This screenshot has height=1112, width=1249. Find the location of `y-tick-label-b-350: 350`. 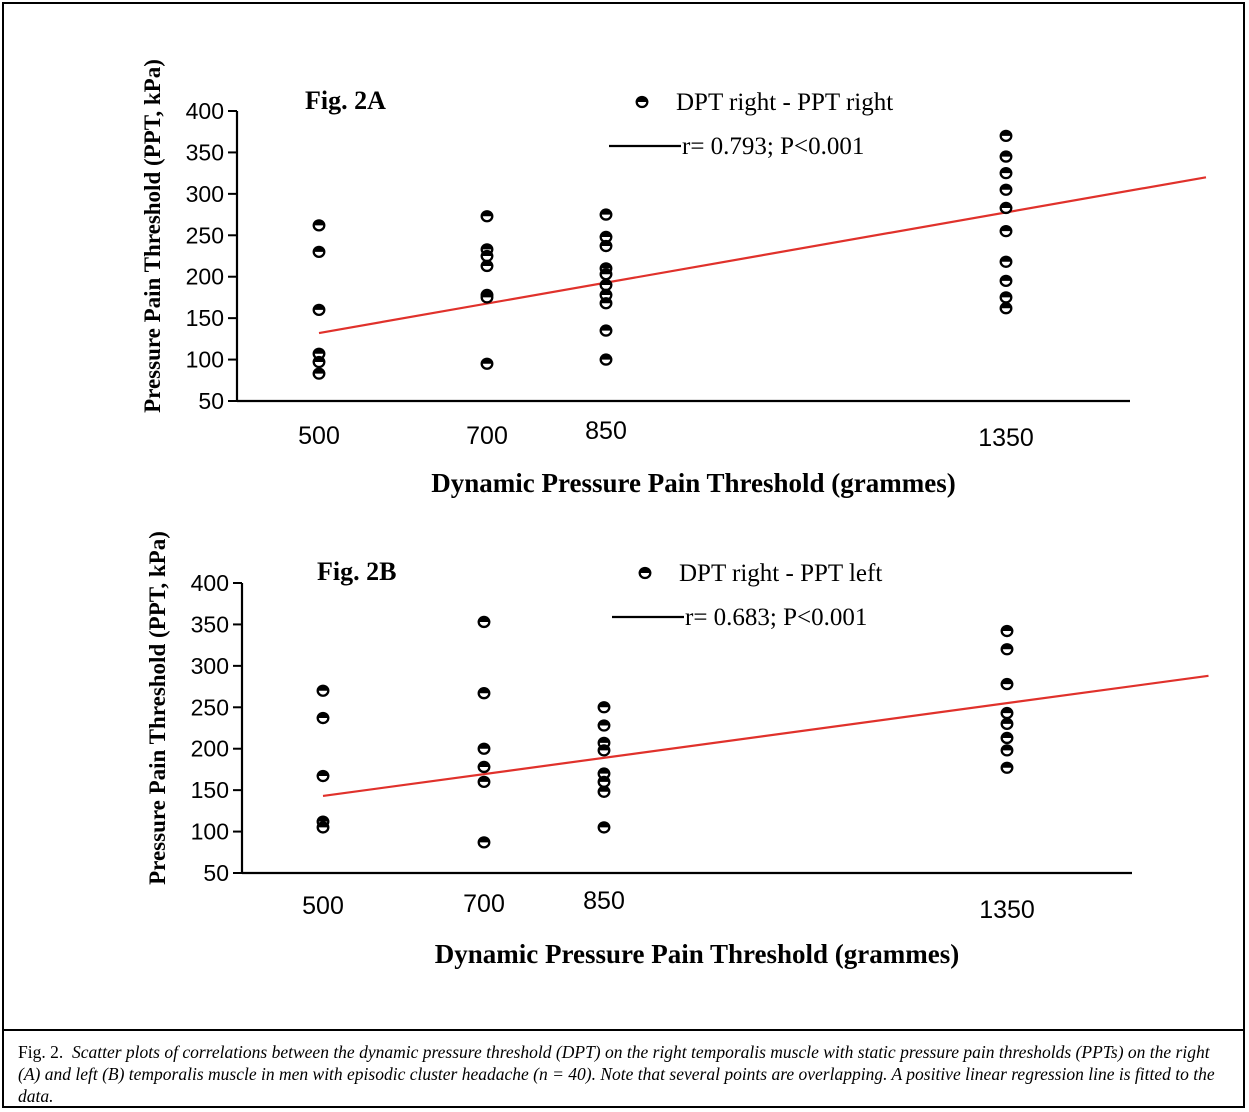

y-tick-label-b-350: 350 is located at coordinates (210, 624).